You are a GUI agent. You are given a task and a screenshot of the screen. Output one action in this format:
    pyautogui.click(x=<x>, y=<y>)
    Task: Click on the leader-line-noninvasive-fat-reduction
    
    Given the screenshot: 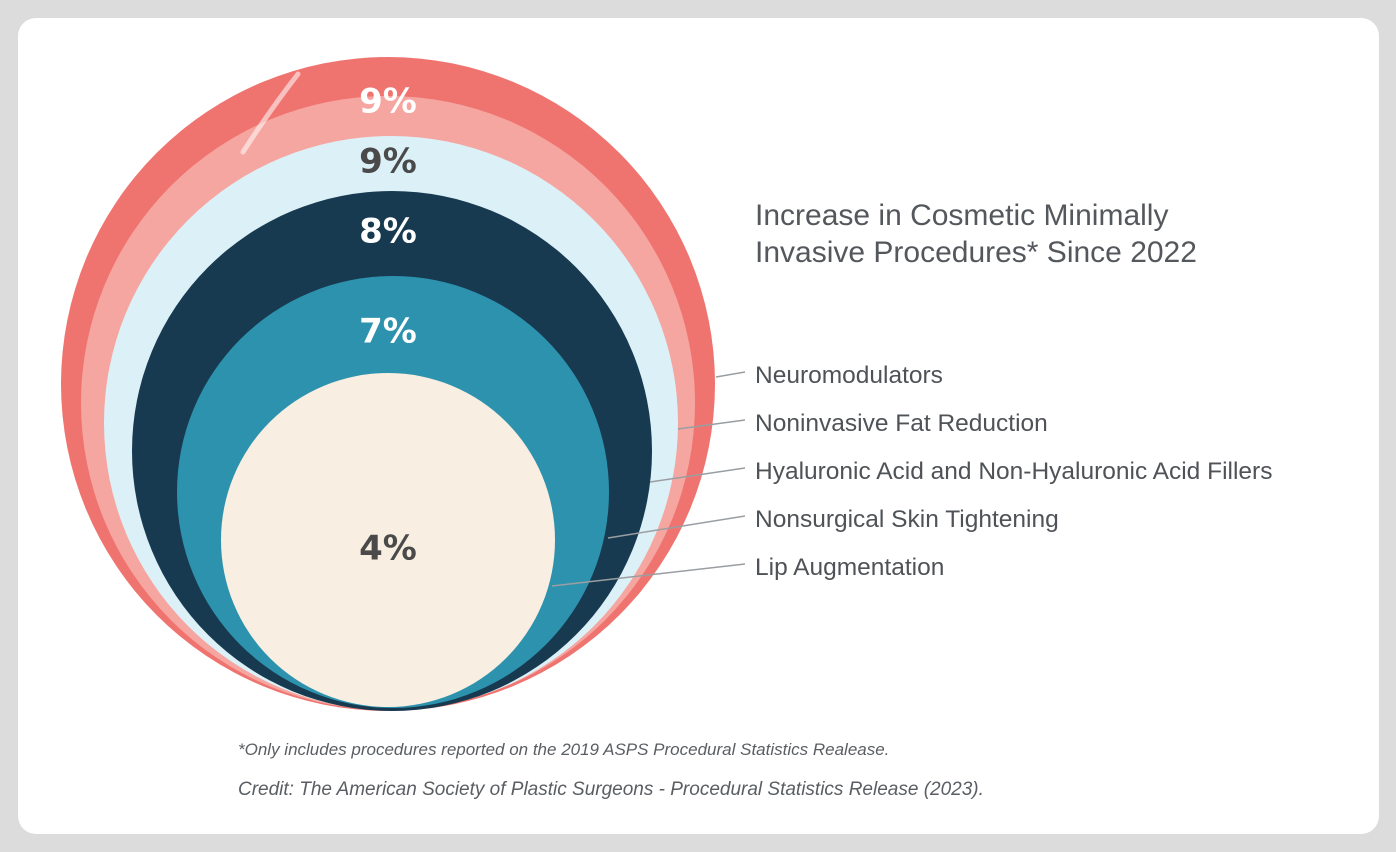 What is the action you would take?
    pyautogui.click(x=711, y=424)
    